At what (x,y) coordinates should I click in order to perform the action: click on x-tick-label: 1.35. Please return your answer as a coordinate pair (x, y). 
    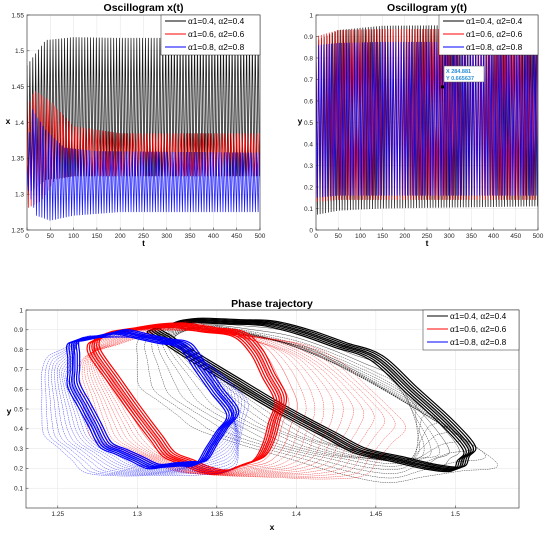
    Looking at the image, I should click on (217, 514).